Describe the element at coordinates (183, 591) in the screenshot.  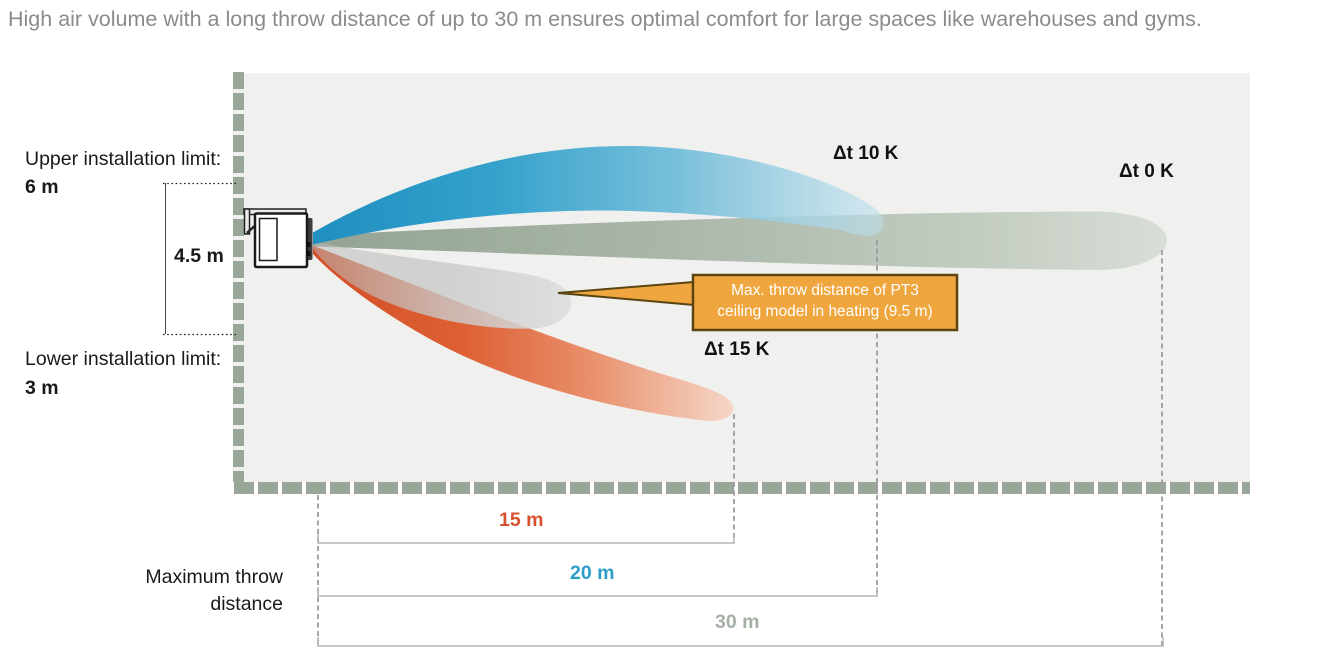
I see `maximum-throw-distance-label: Maximum throw distance` at that location.